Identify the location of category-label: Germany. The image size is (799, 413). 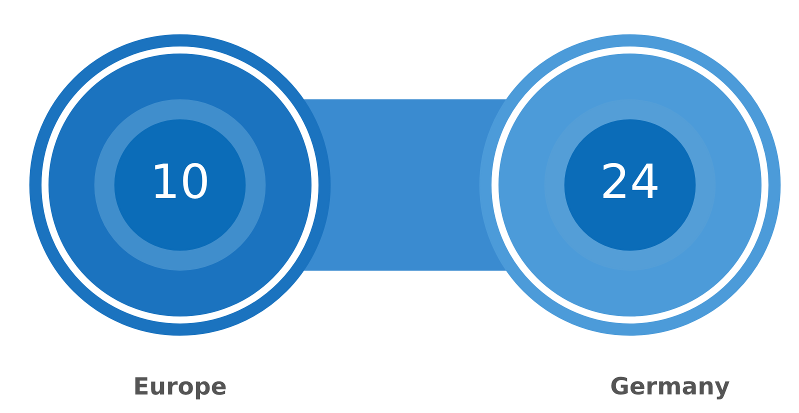
(670, 388).